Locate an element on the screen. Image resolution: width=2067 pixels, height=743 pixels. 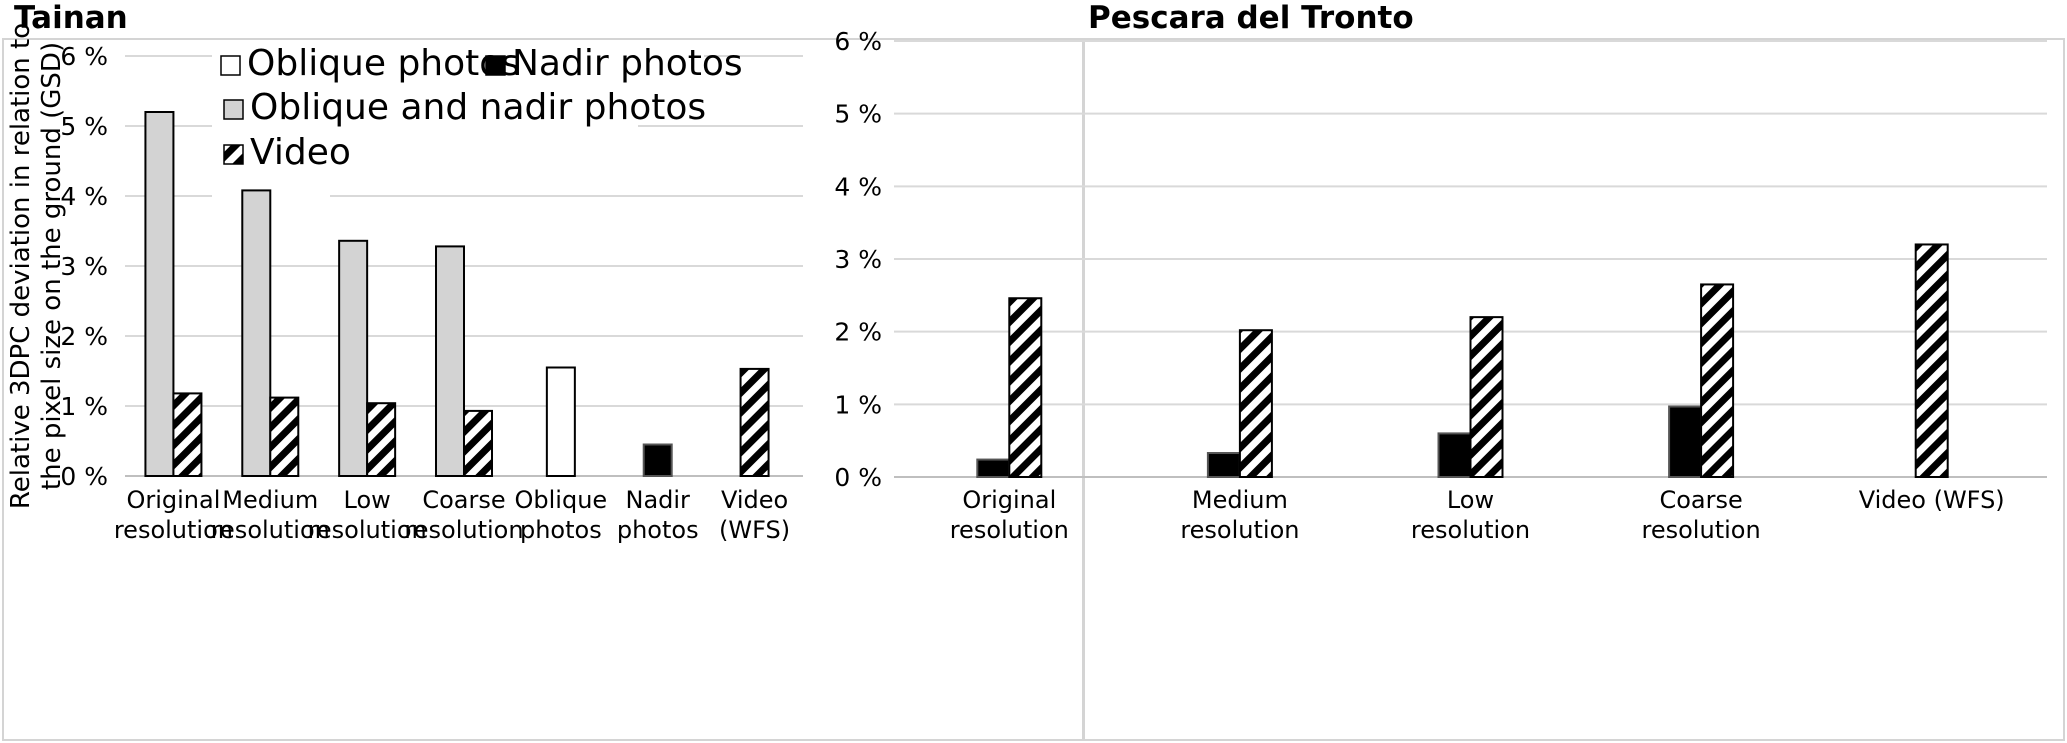
bar-oblique-photos is located at coordinates (560, 421).